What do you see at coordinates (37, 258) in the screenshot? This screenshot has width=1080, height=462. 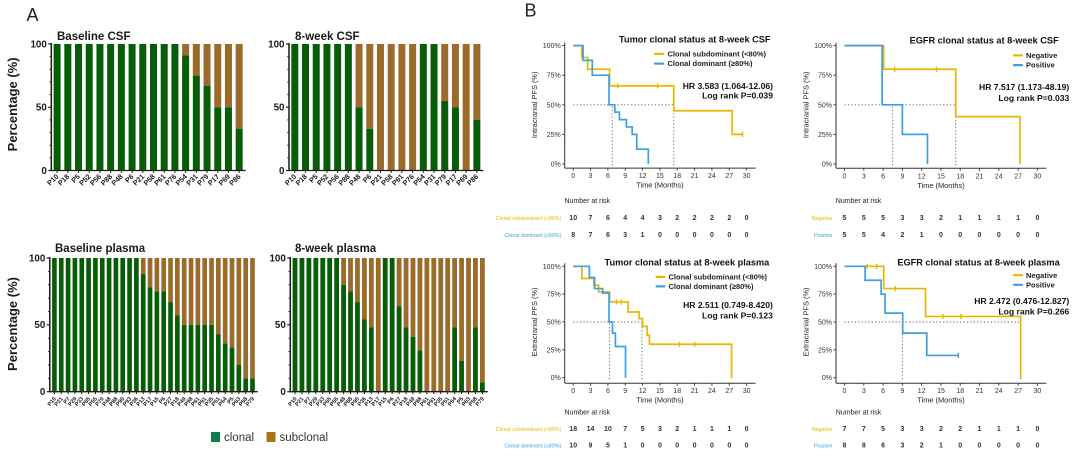 I see `svg-text: 100` at bounding box center [37, 258].